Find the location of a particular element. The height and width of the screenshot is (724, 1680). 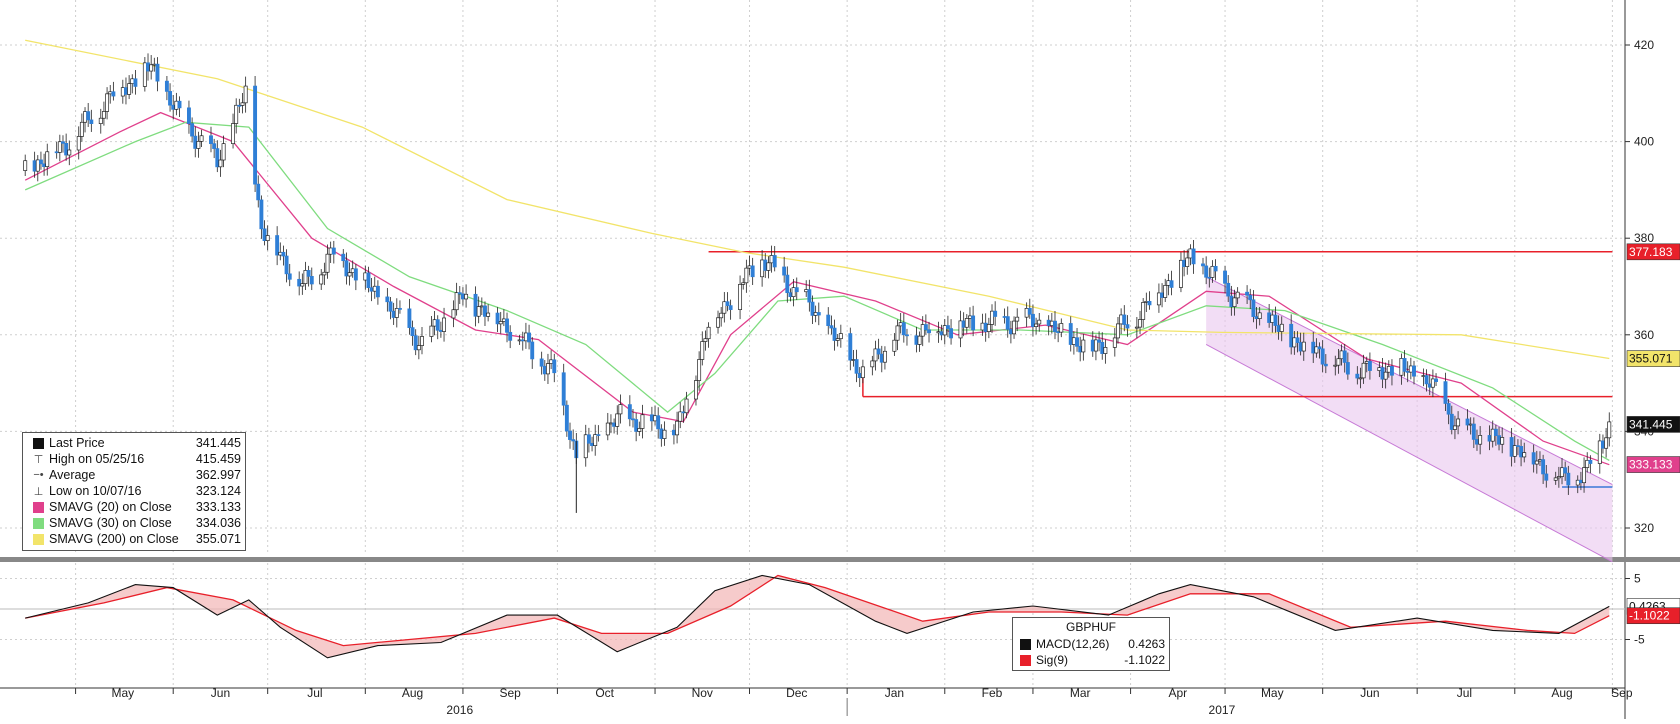

price-tag-bg is located at coordinates (1653, 252).